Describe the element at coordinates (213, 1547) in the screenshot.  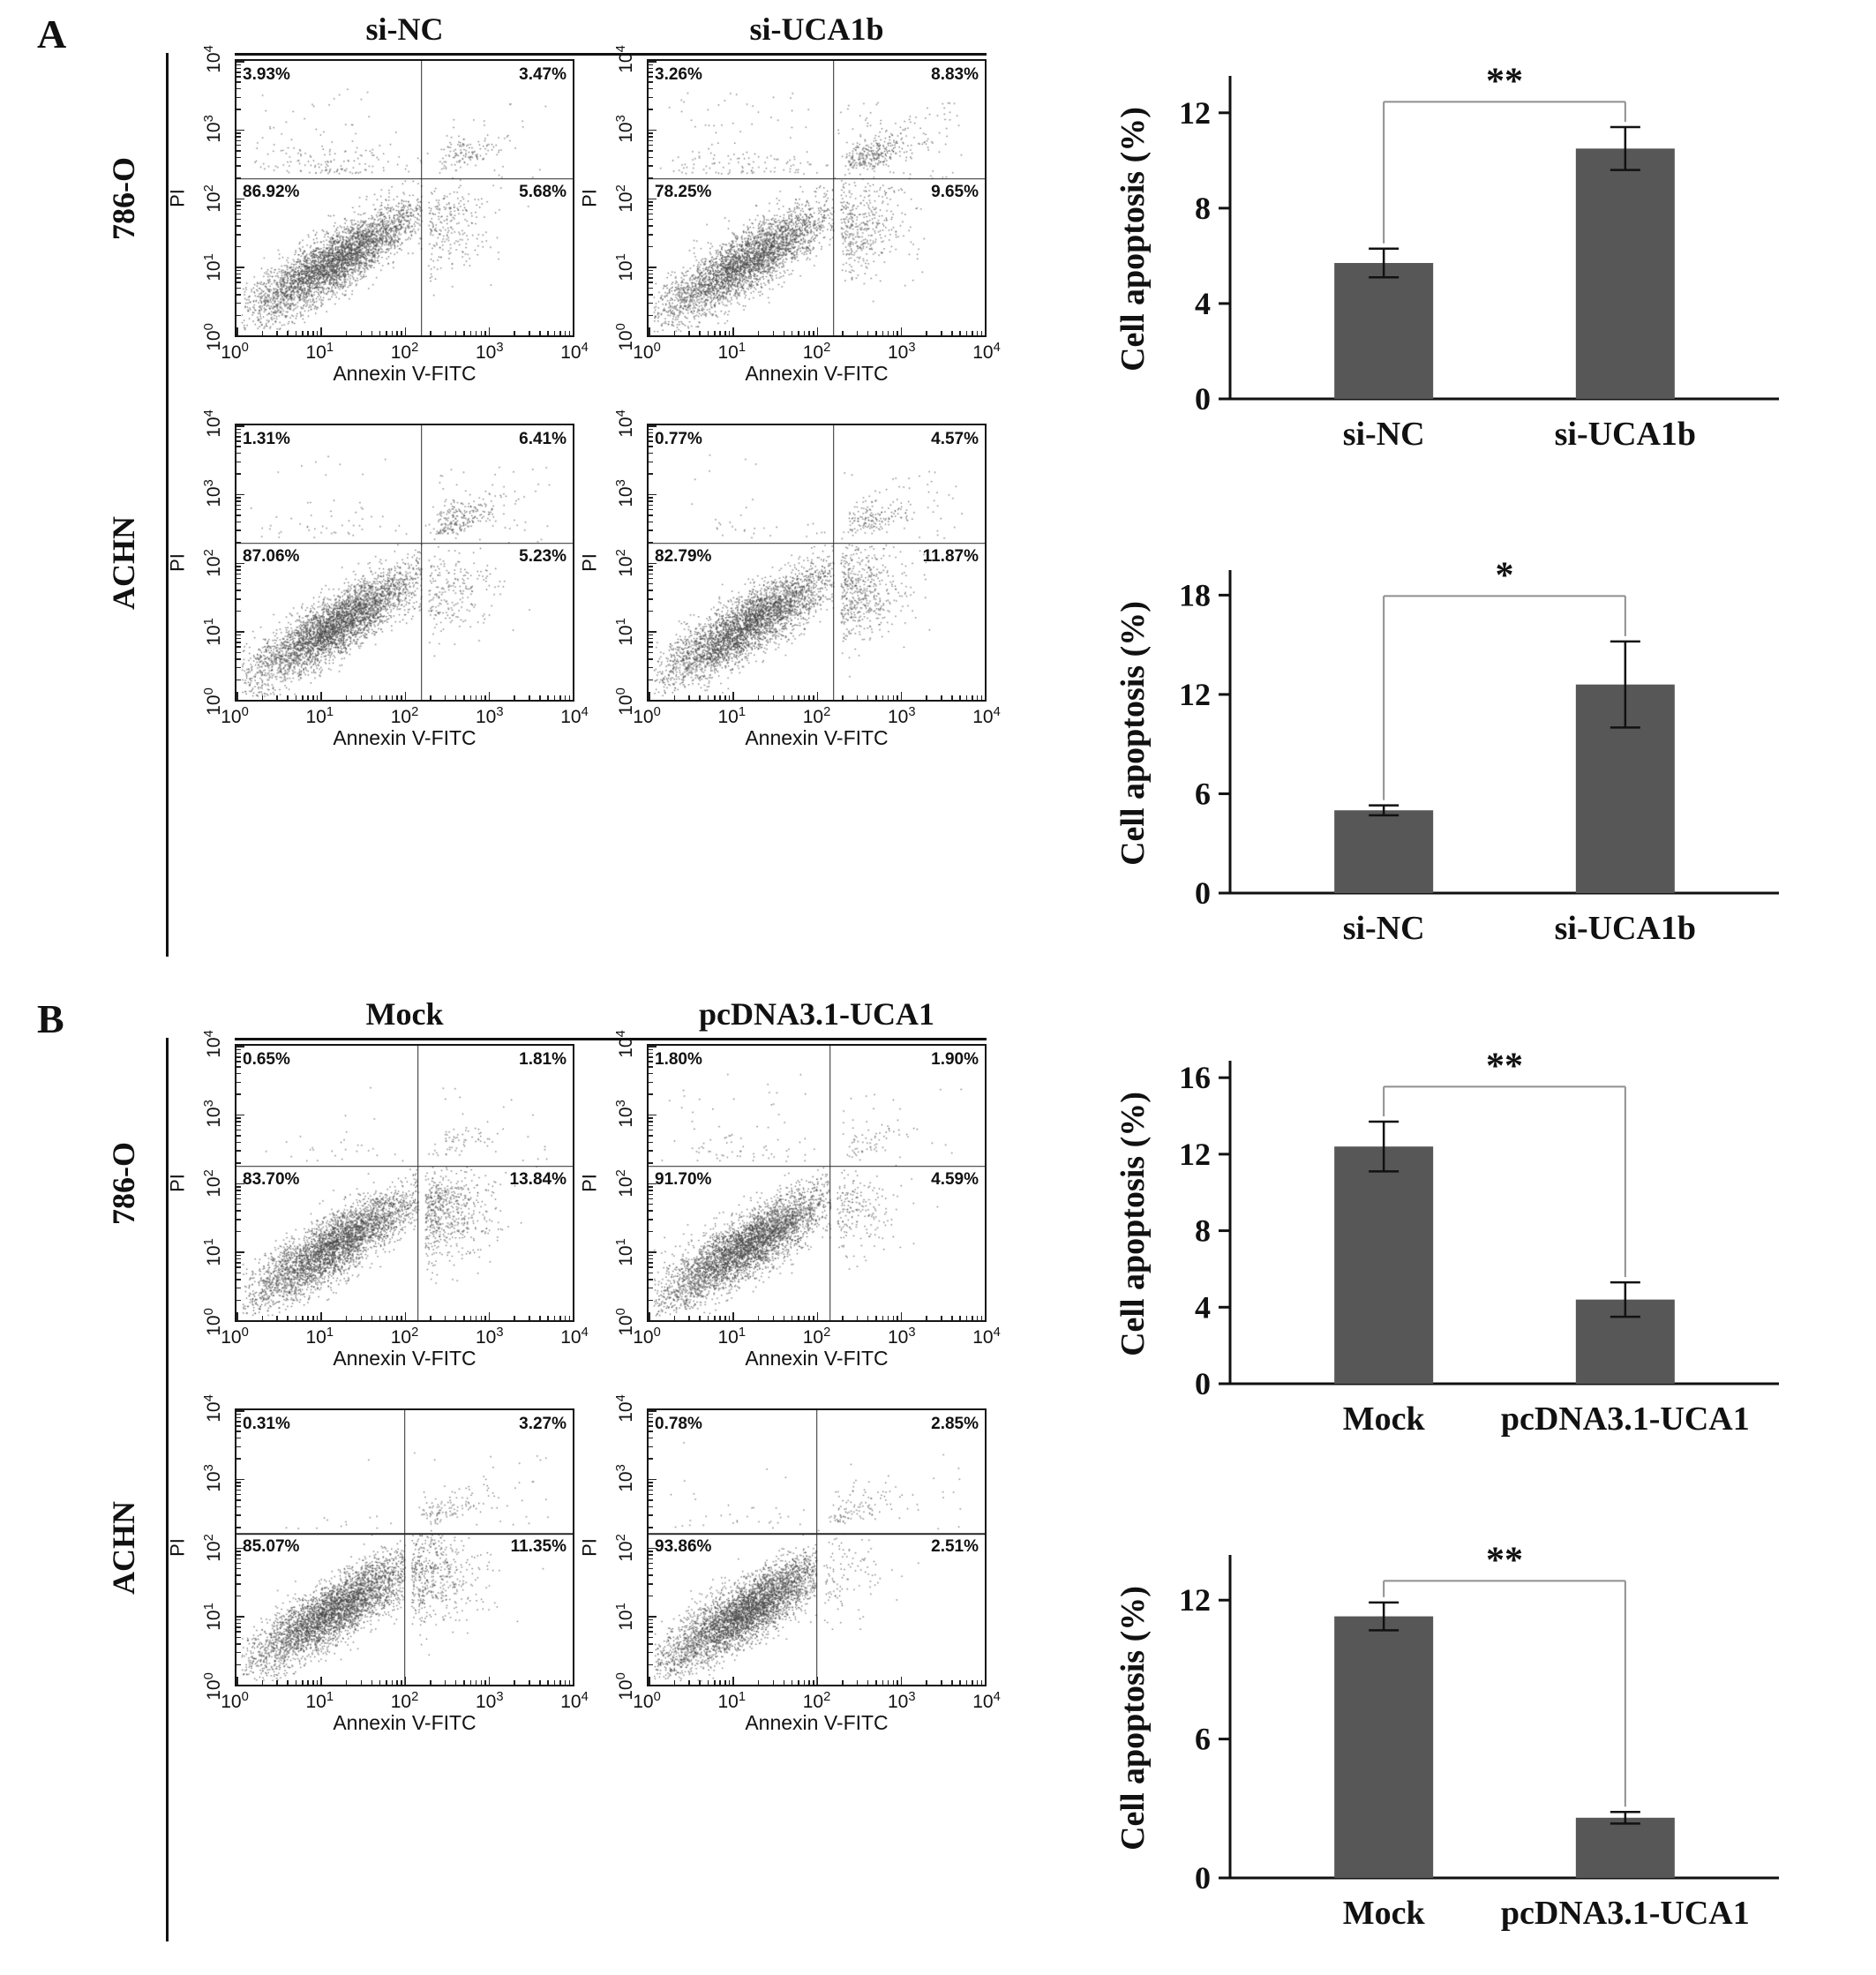
I see `y-axis-ticks: 100 101 102 103 104` at that location.